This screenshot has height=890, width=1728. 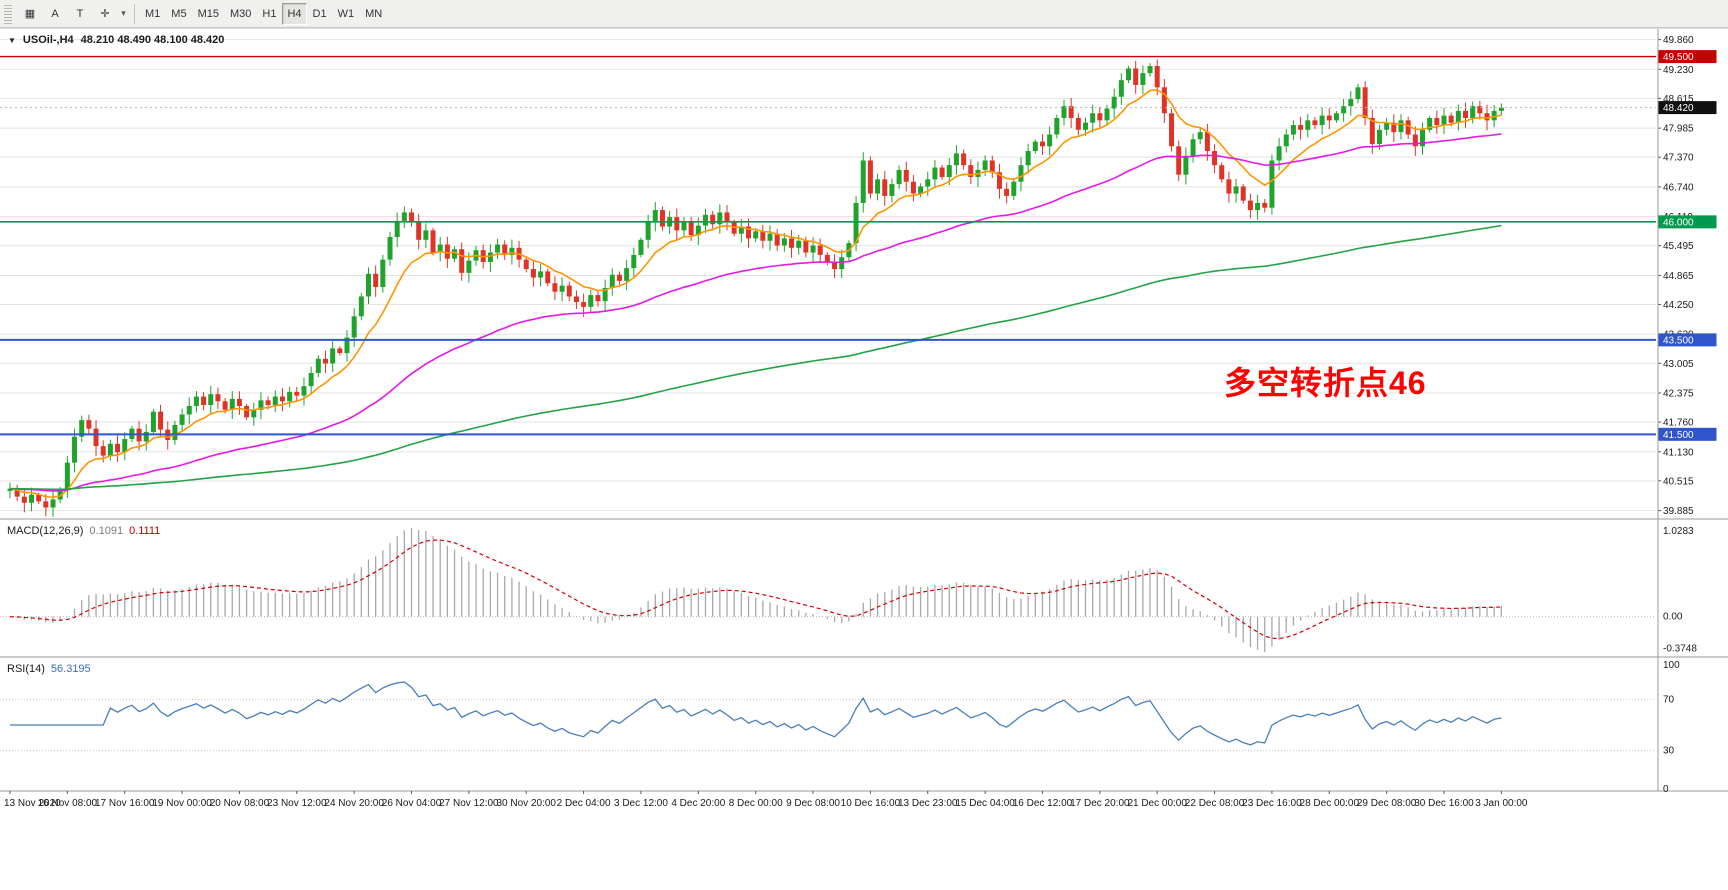 What do you see at coordinates (178, 14) in the screenshot?
I see `timeframe-button-m5: M5` at bounding box center [178, 14].